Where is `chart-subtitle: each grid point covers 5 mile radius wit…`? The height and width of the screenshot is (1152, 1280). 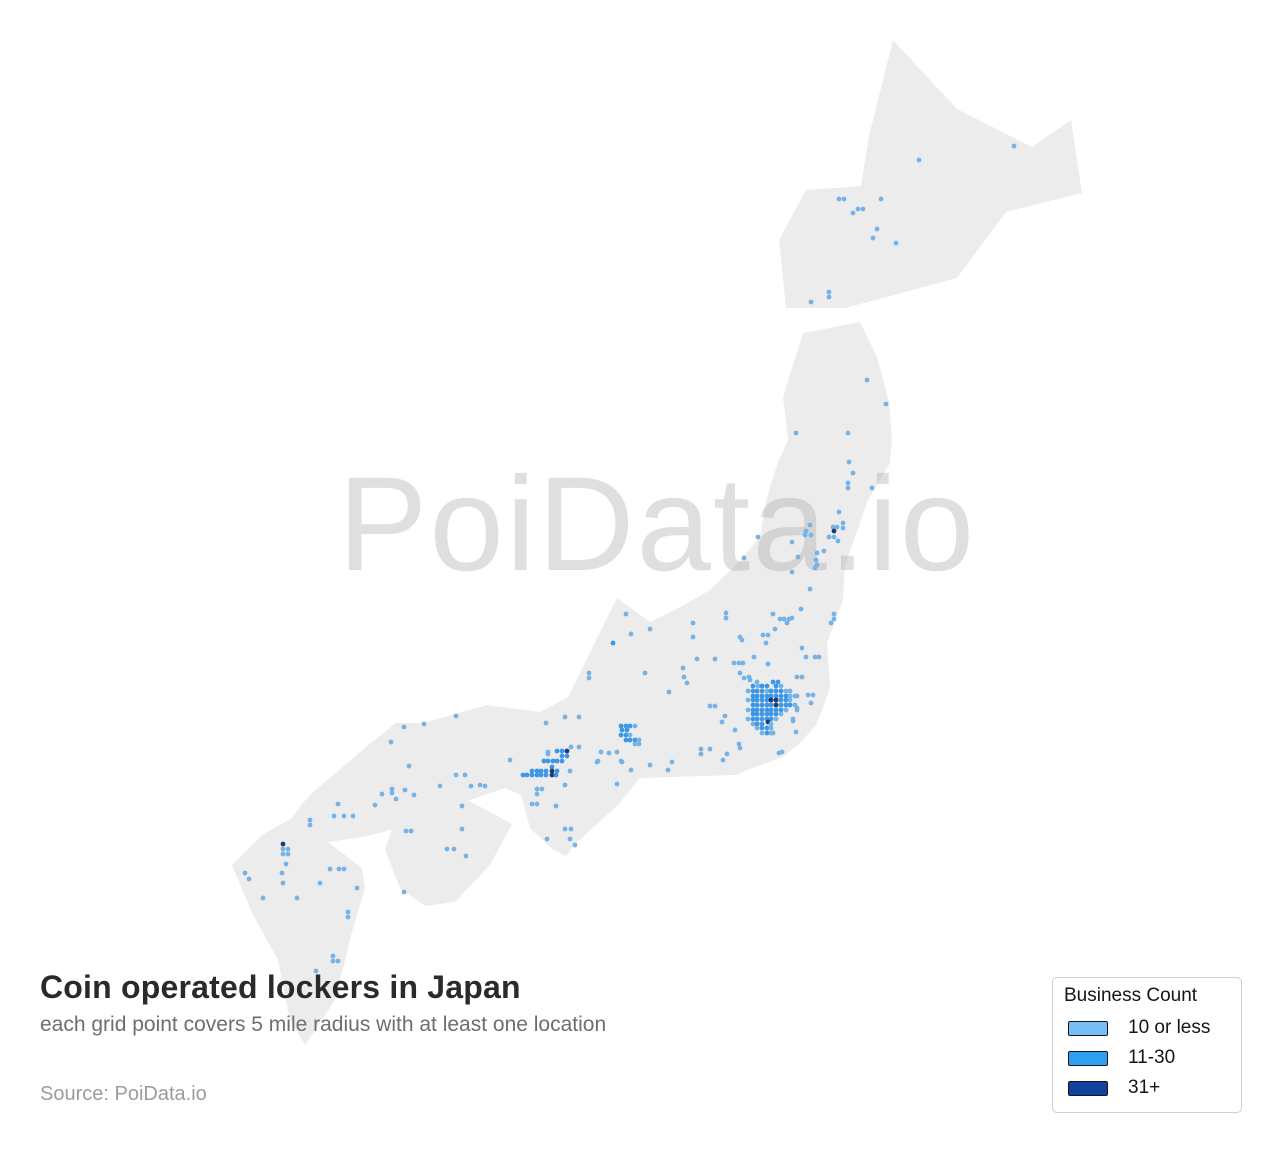 chart-subtitle: each grid point covers 5 mile radius wit… is located at coordinates (323, 1024).